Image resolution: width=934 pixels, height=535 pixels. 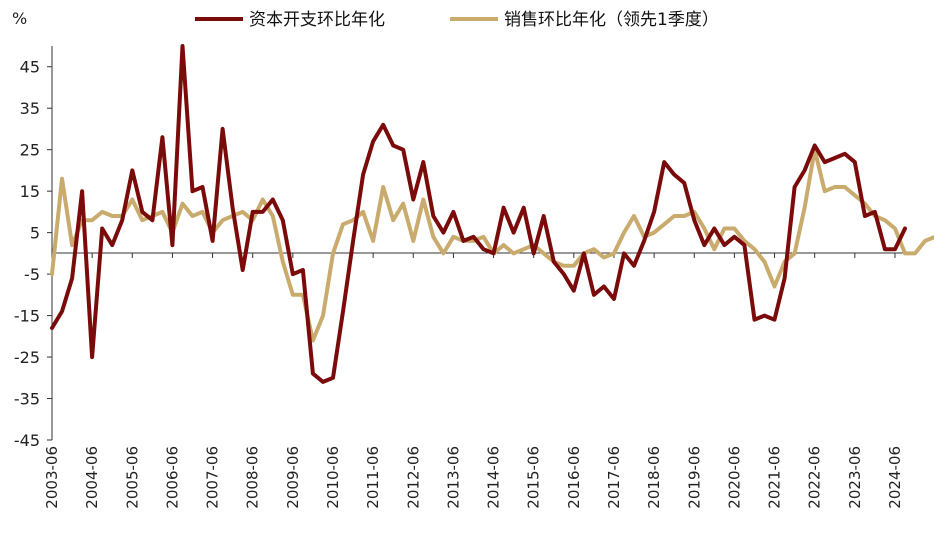 I want to click on x-tick-label: 2015-06, so click(x=534, y=477).